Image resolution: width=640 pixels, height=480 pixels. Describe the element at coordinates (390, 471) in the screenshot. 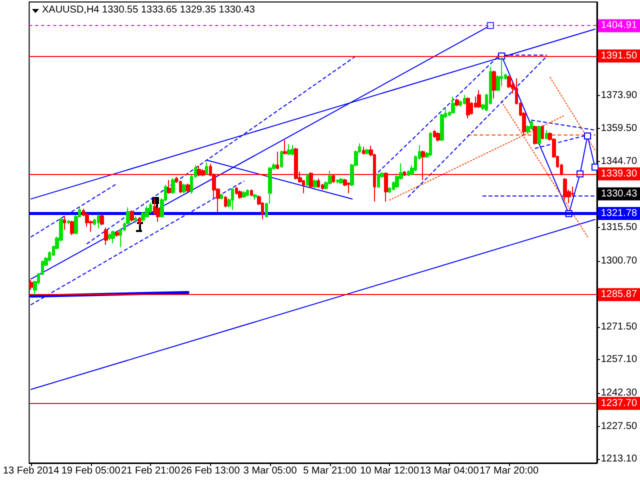

I see `x-tick-label: 10 Mar 12:00` at that location.